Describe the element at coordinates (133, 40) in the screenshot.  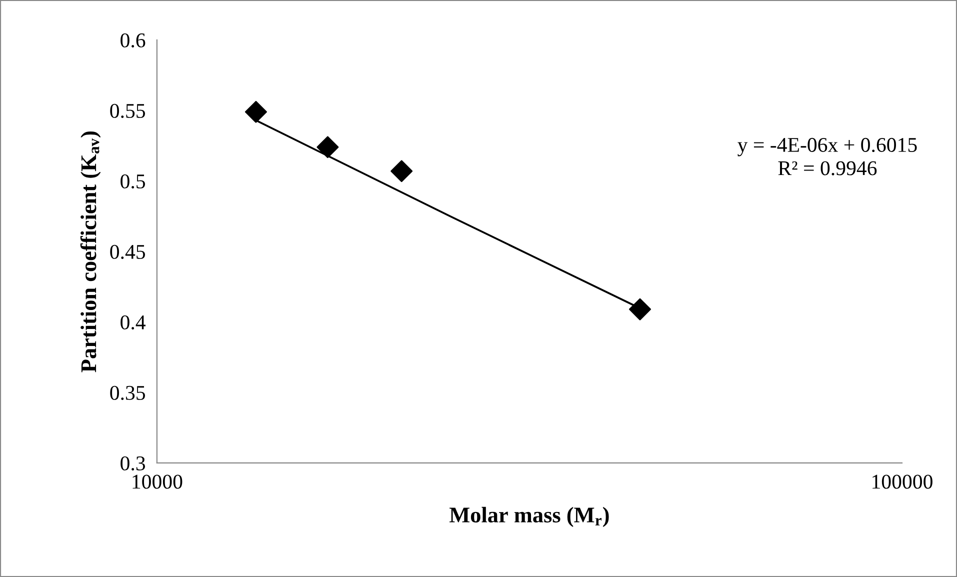
I see `y-tick-label: 0.6` at that location.